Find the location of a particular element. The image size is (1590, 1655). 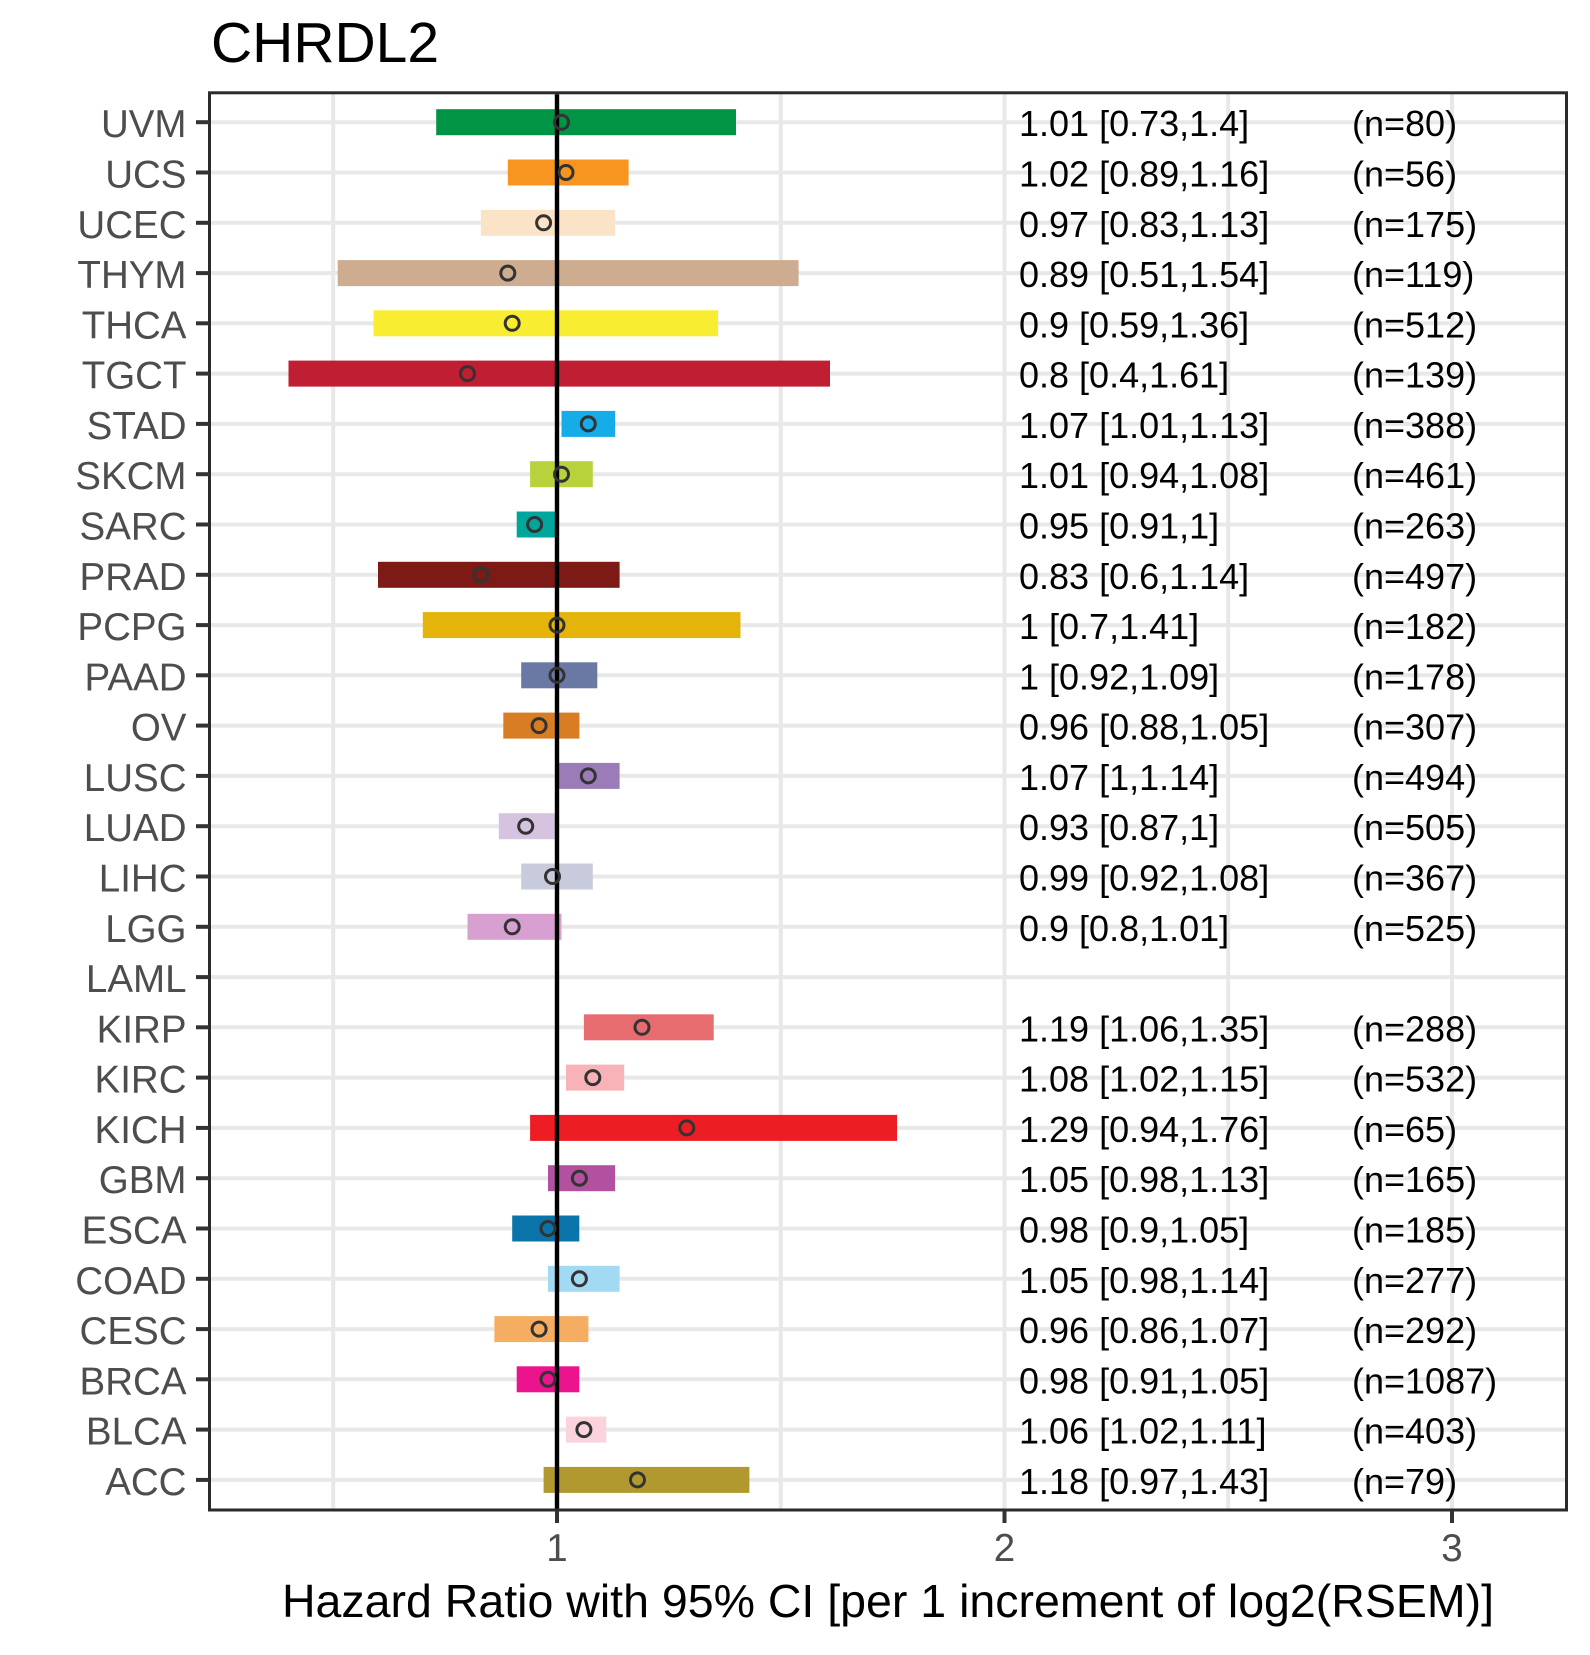

svg-text: THYM is located at coordinates (131, 275).